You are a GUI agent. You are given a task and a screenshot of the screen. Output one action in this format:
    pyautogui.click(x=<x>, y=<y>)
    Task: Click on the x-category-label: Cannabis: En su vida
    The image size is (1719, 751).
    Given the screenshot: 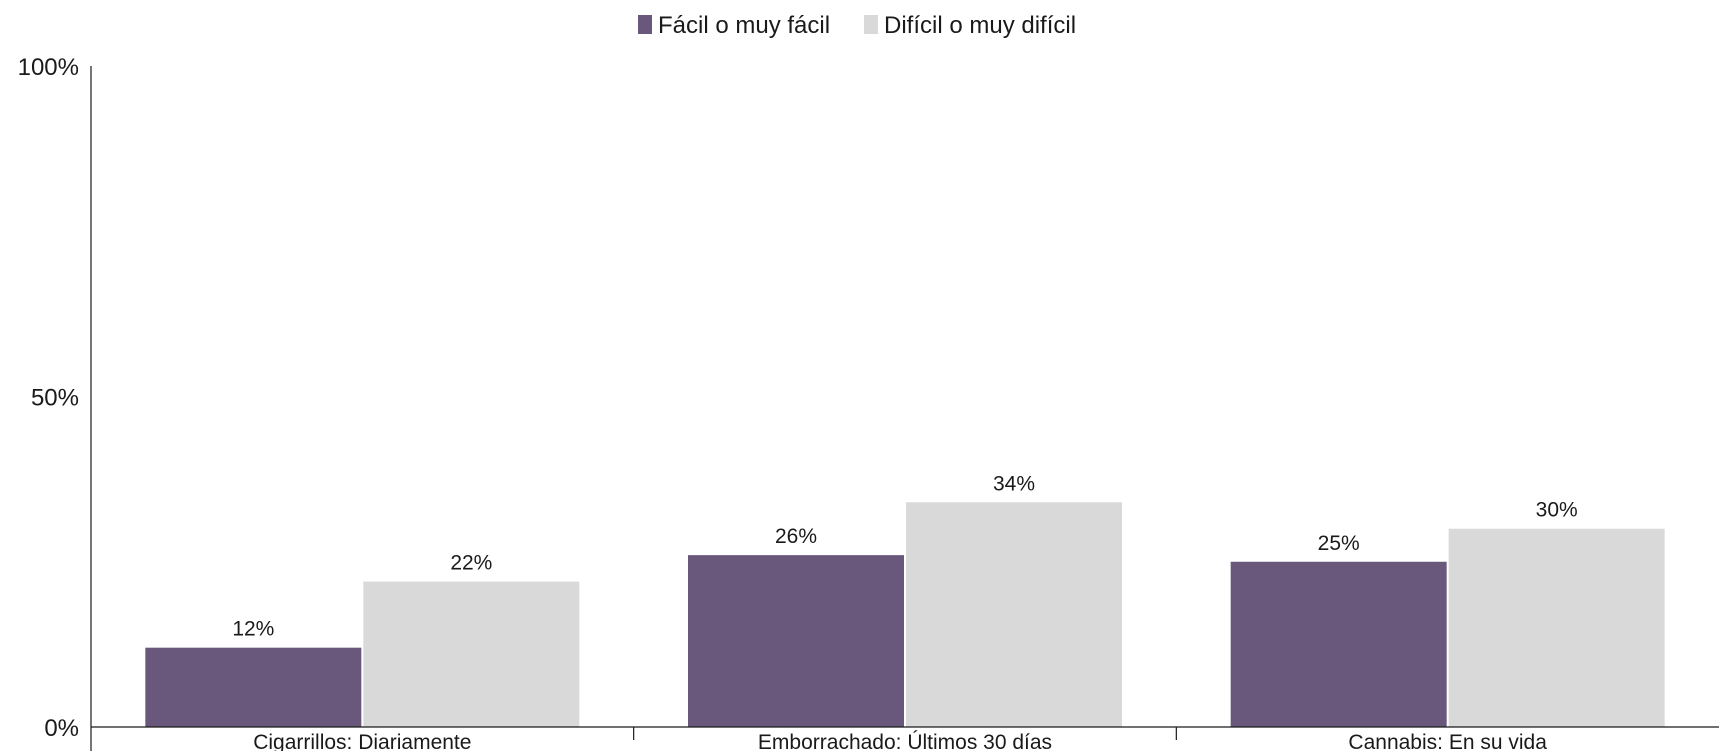 What is the action you would take?
    pyautogui.click(x=1447, y=741)
    